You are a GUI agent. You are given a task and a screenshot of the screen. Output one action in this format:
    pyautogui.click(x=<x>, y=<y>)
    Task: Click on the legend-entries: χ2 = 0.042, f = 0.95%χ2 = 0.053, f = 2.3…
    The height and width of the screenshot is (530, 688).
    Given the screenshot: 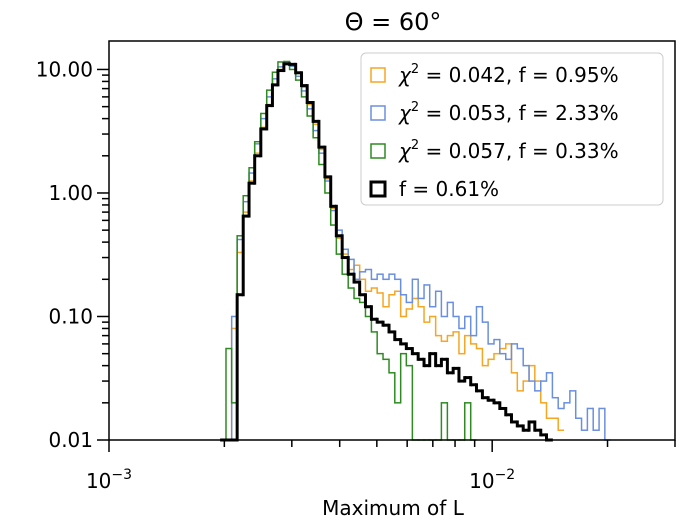 What is the action you would take?
    pyautogui.click(x=494, y=131)
    